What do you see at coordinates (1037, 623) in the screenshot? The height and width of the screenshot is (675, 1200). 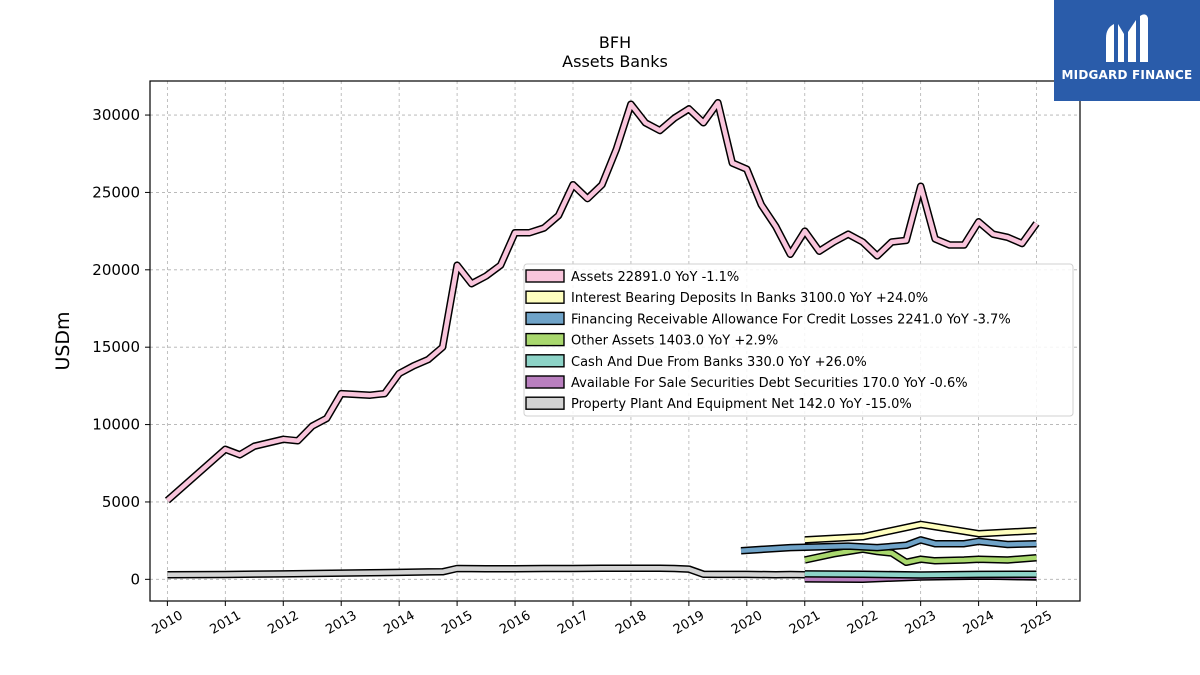 I see `x-tick-label: 2025` at bounding box center [1037, 623].